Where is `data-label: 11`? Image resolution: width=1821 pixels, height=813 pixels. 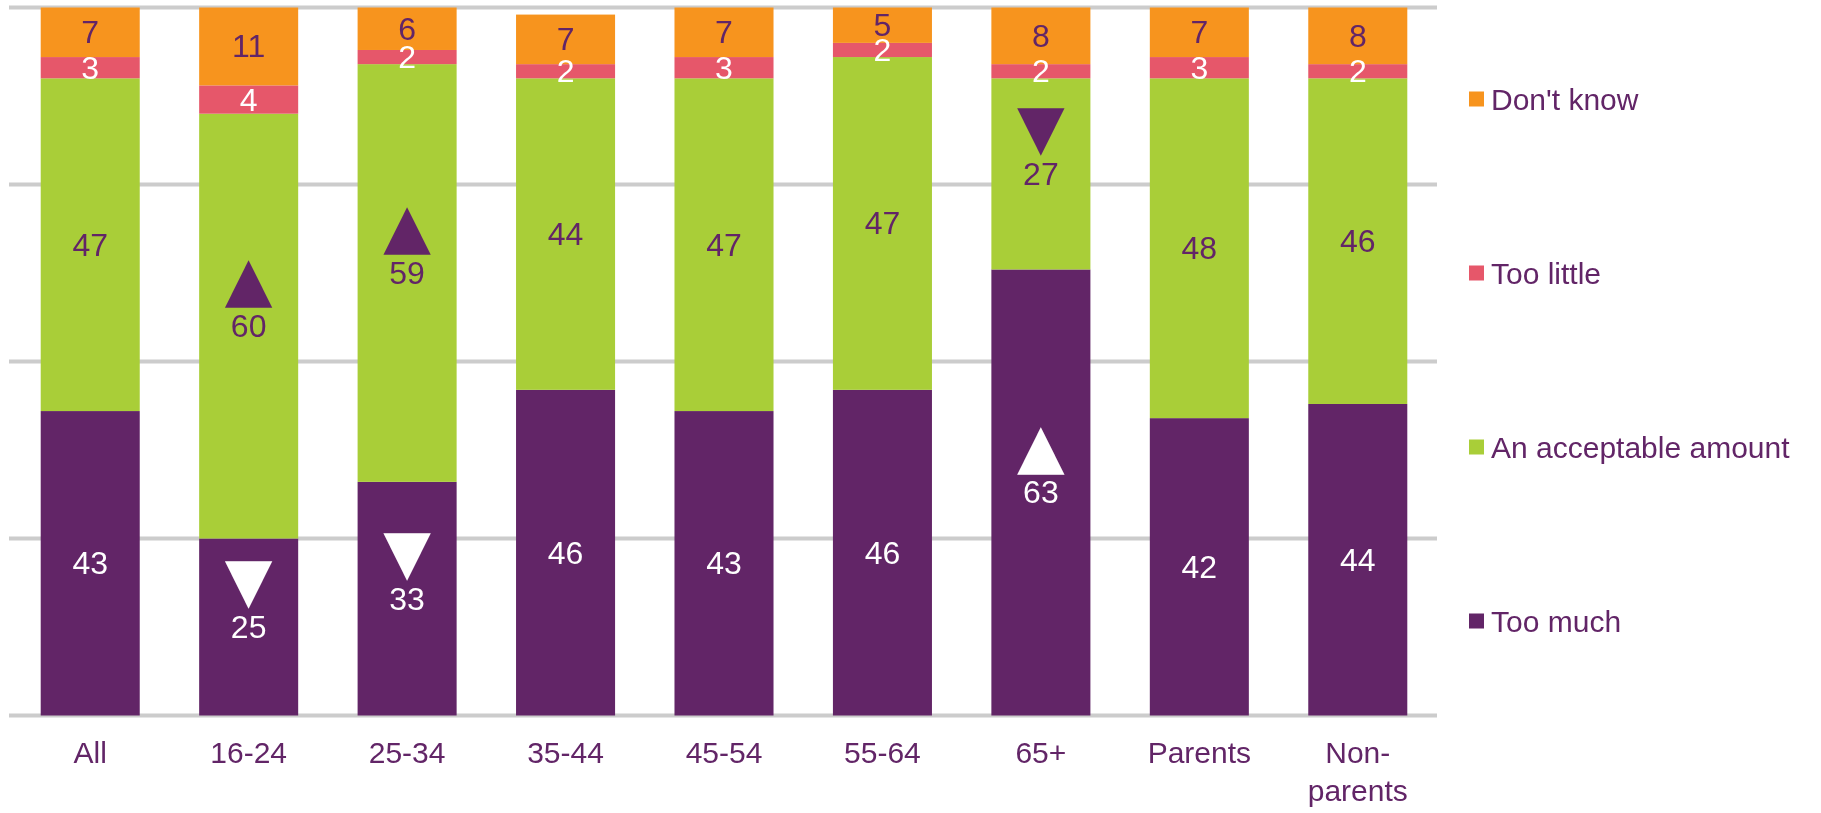 data-label: 11 is located at coordinates (249, 46).